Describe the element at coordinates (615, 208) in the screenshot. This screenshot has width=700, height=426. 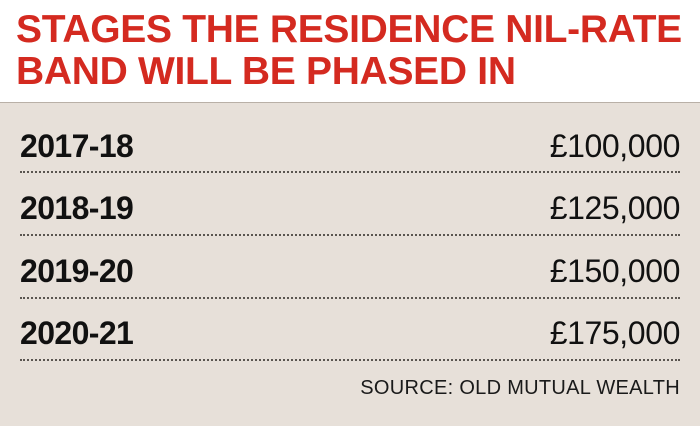
I see `row-amount: £125,000` at that location.